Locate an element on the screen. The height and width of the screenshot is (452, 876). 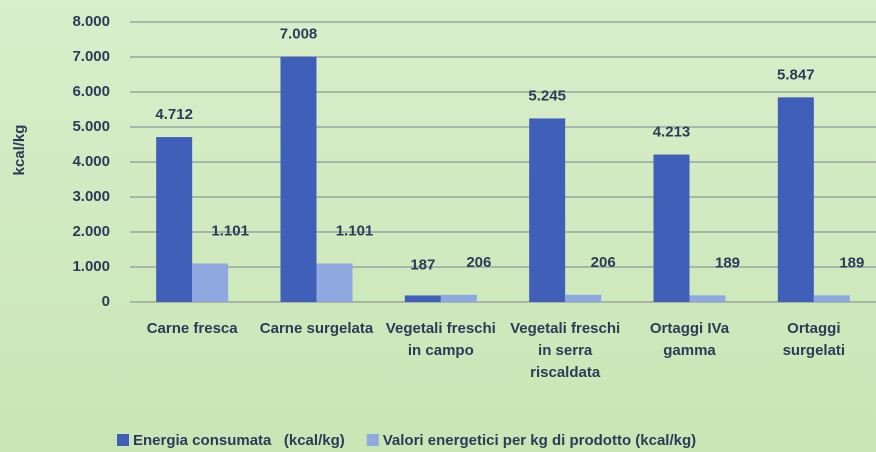
x-tick-label: Carne surgelata is located at coordinates (316, 328).